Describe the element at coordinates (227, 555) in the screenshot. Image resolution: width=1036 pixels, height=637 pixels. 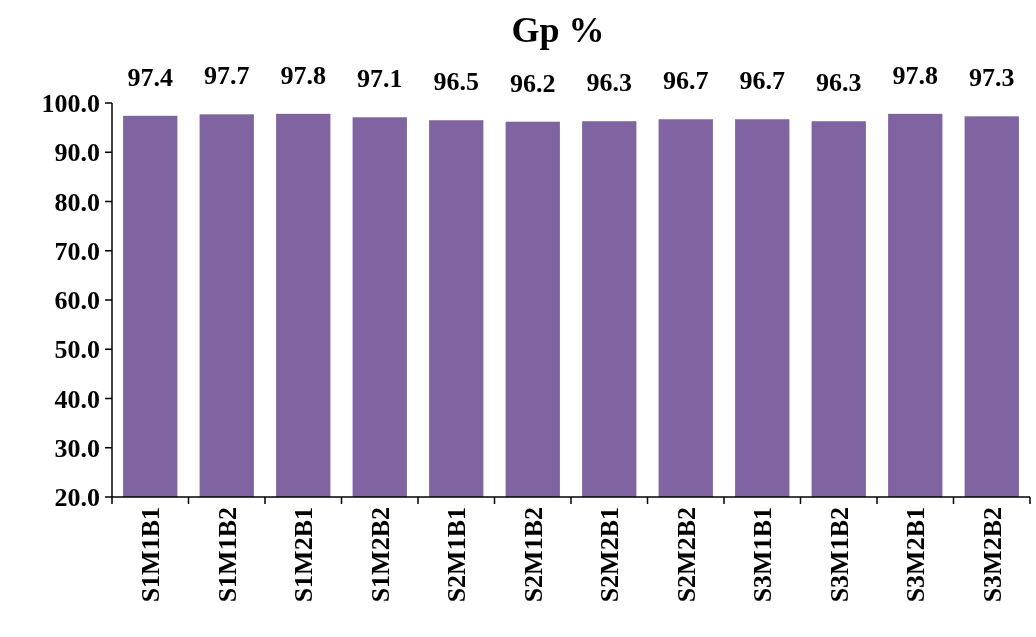
I see `x-tick-label: S1M1B2` at that location.